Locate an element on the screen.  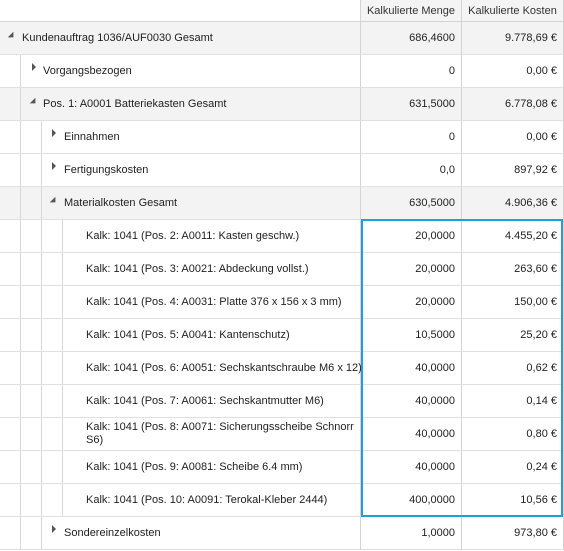
menge-cell: 1,0000 is located at coordinates (411, 533).